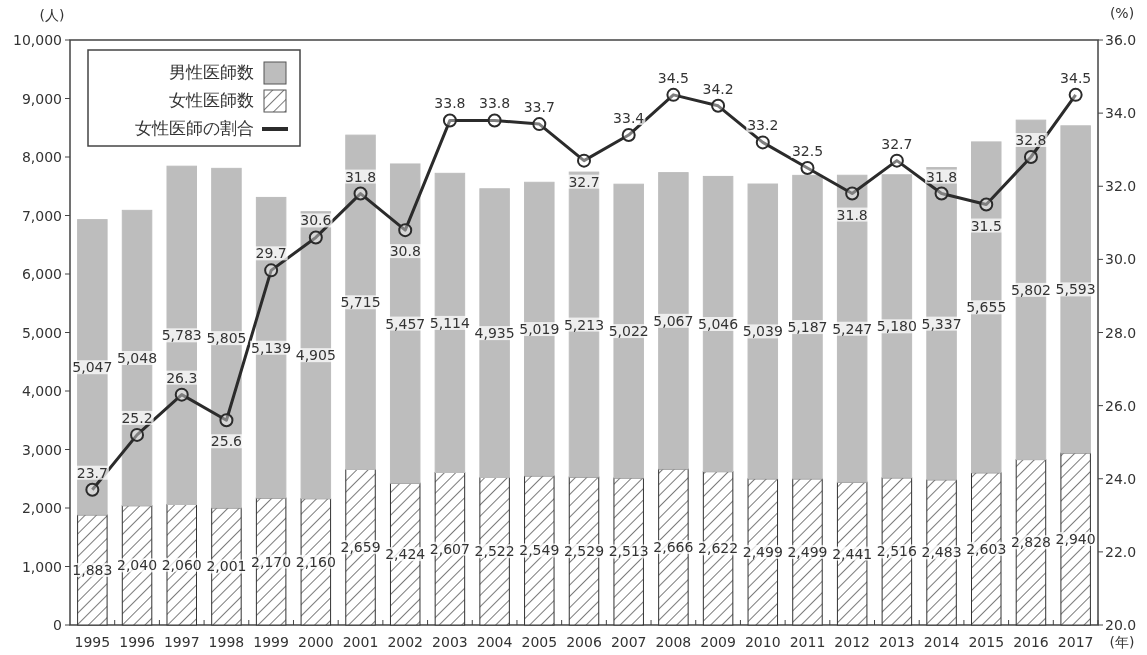 The image size is (1147, 655). What do you see at coordinates (41, 566) in the screenshot?
I see `y-tick-label: 1,000` at bounding box center [41, 566].